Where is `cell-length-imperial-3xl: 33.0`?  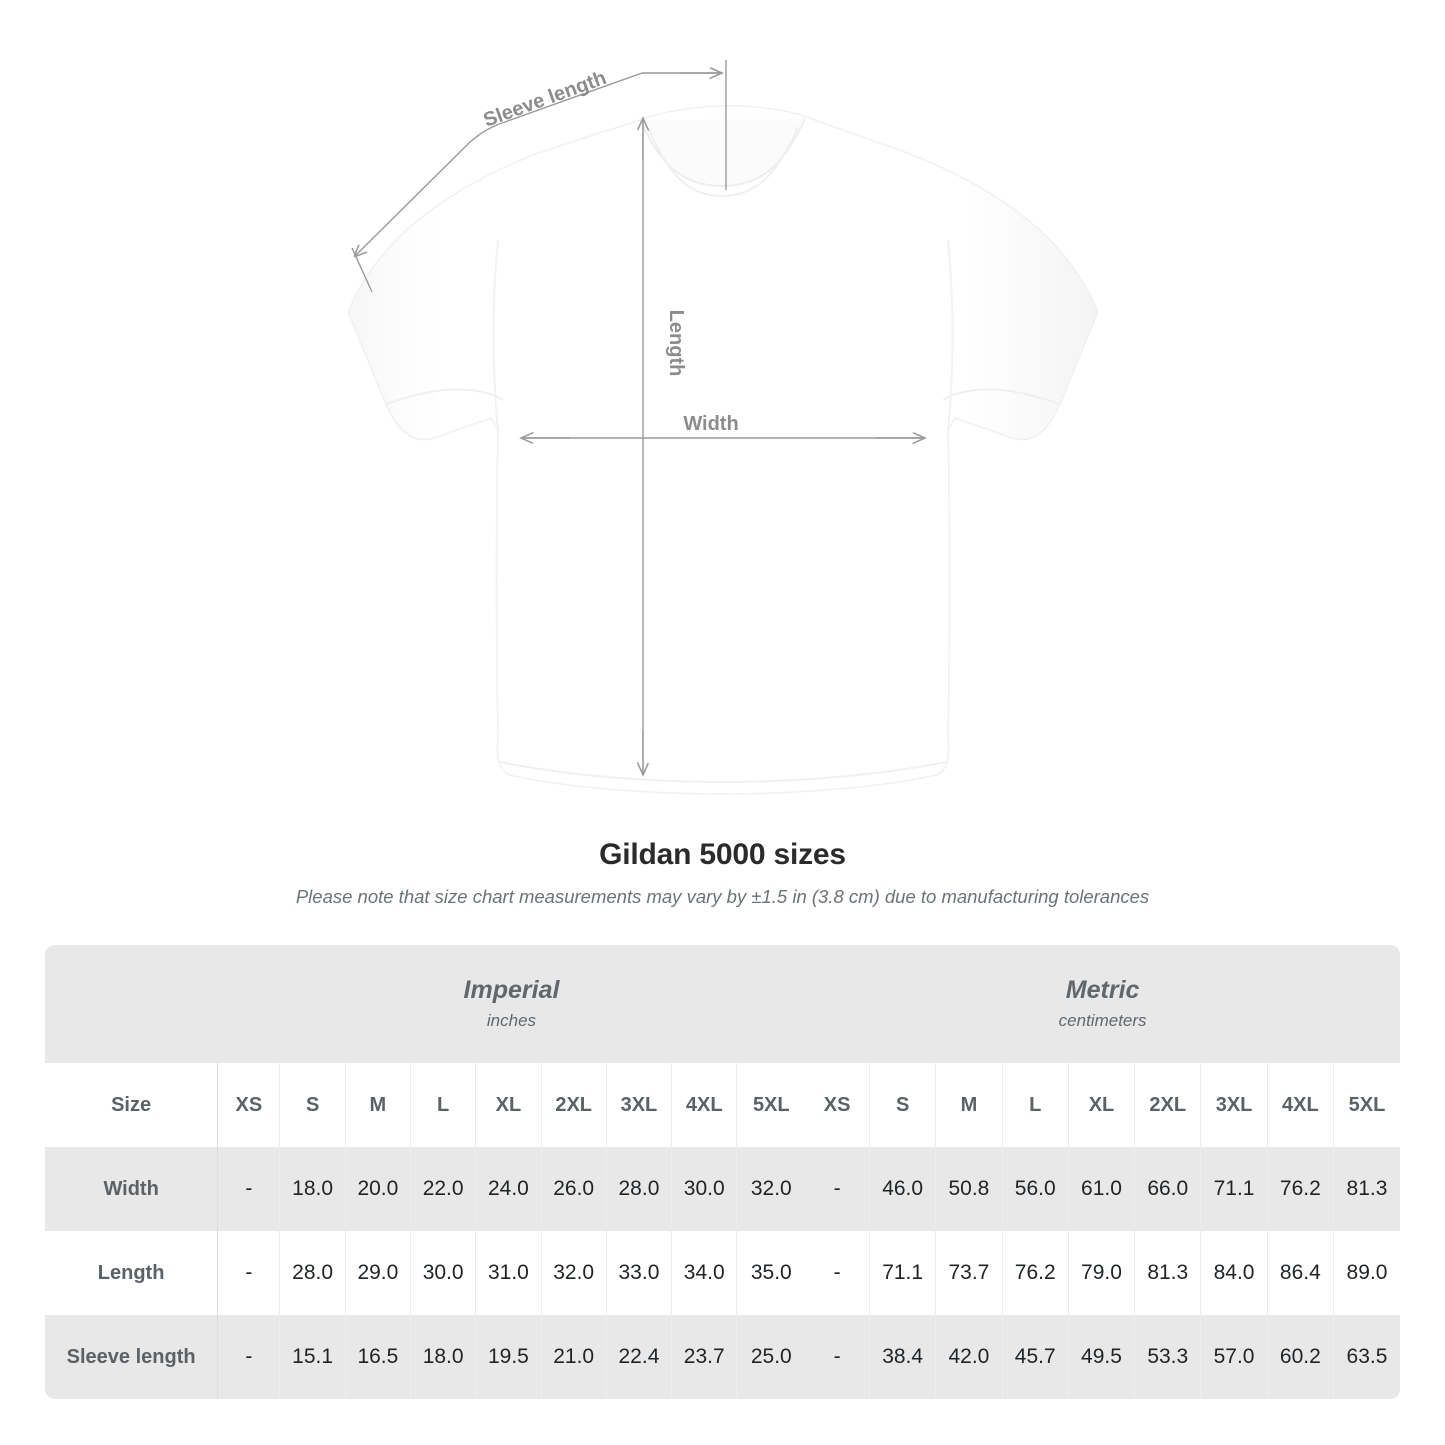
cell-length-imperial-3xl: 33.0 is located at coordinates (639, 1273).